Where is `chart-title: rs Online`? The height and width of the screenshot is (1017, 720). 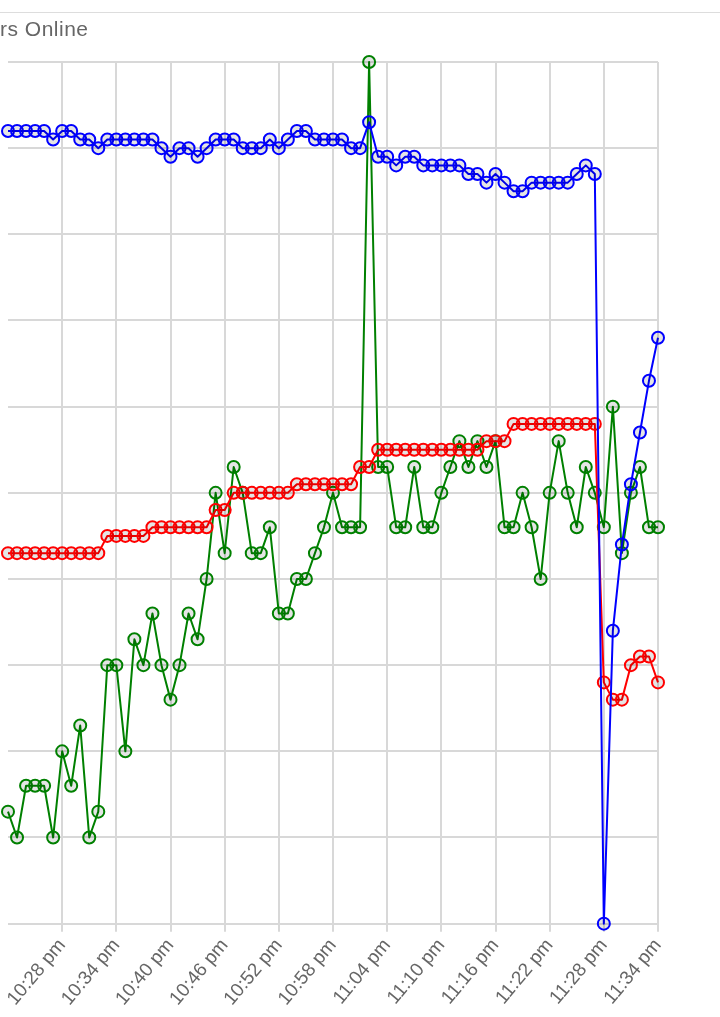
chart-title: rs Online is located at coordinates (360, 26).